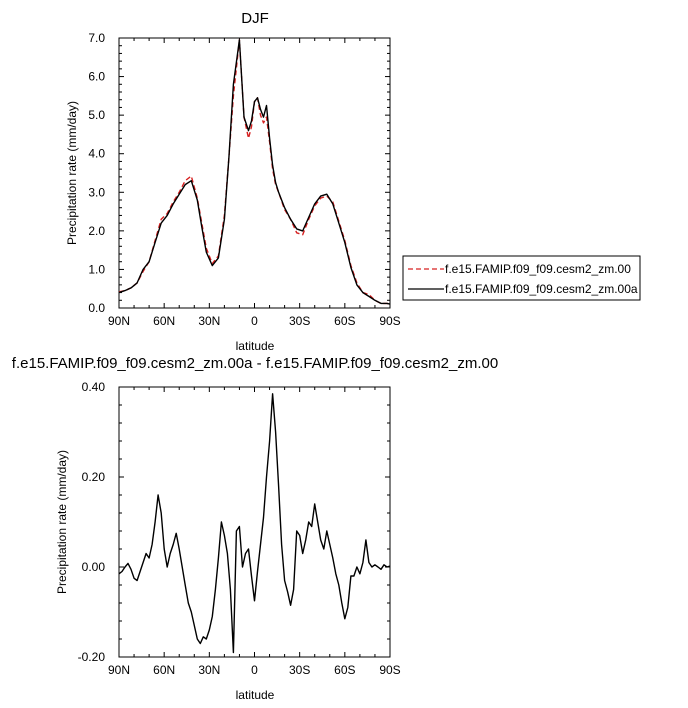 This screenshot has width=688, height=708. Describe the element at coordinates (94, 477) in the screenshot. I see `y-tick-label: 0.20` at that location.